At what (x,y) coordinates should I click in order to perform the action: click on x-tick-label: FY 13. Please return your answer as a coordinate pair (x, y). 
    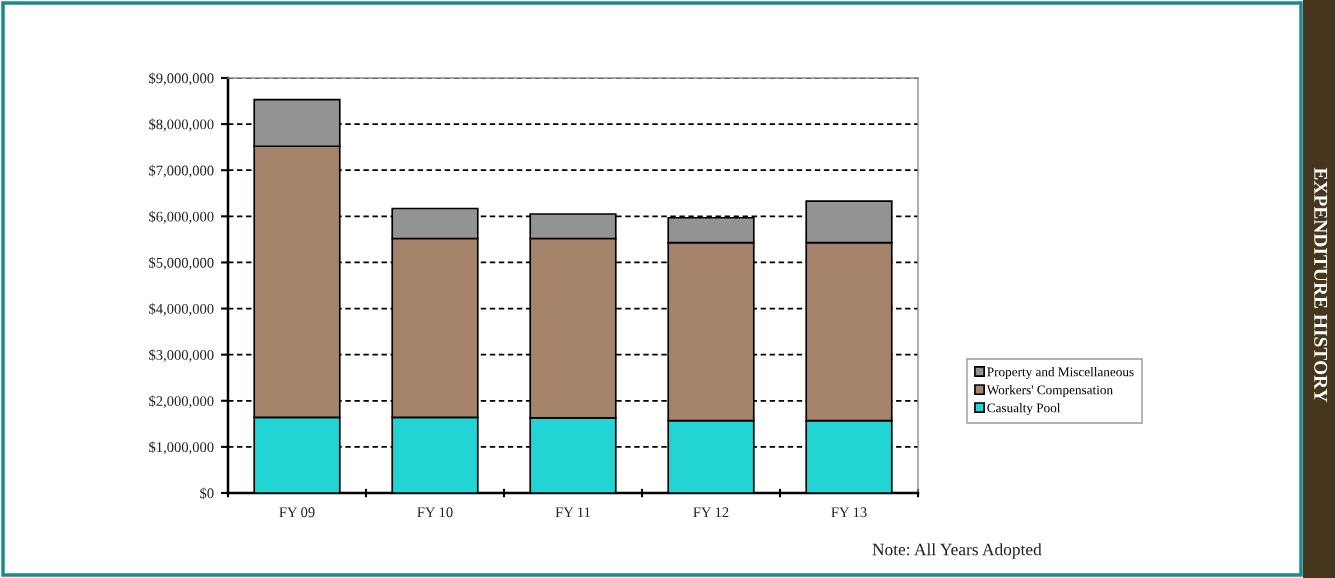
    Looking at the image, I should click on (849, 512).